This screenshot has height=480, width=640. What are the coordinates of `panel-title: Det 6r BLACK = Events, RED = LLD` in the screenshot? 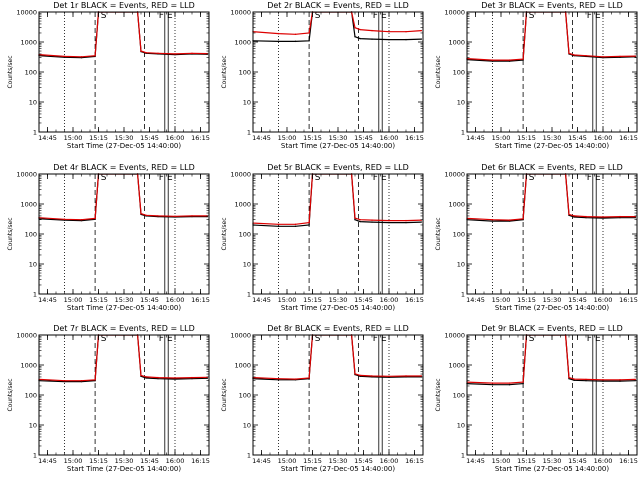 It's located at (552, 167).